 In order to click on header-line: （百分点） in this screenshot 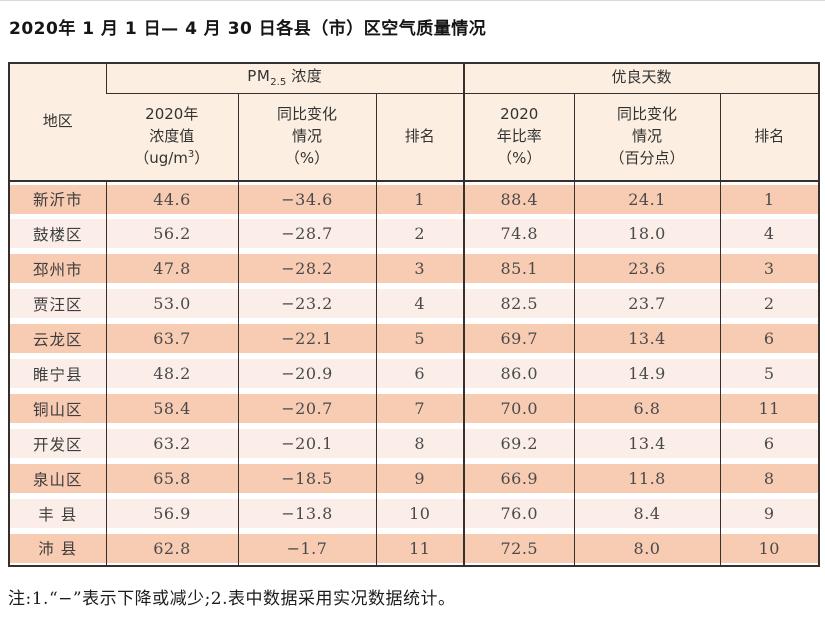, I will do `click(647, 157)`.